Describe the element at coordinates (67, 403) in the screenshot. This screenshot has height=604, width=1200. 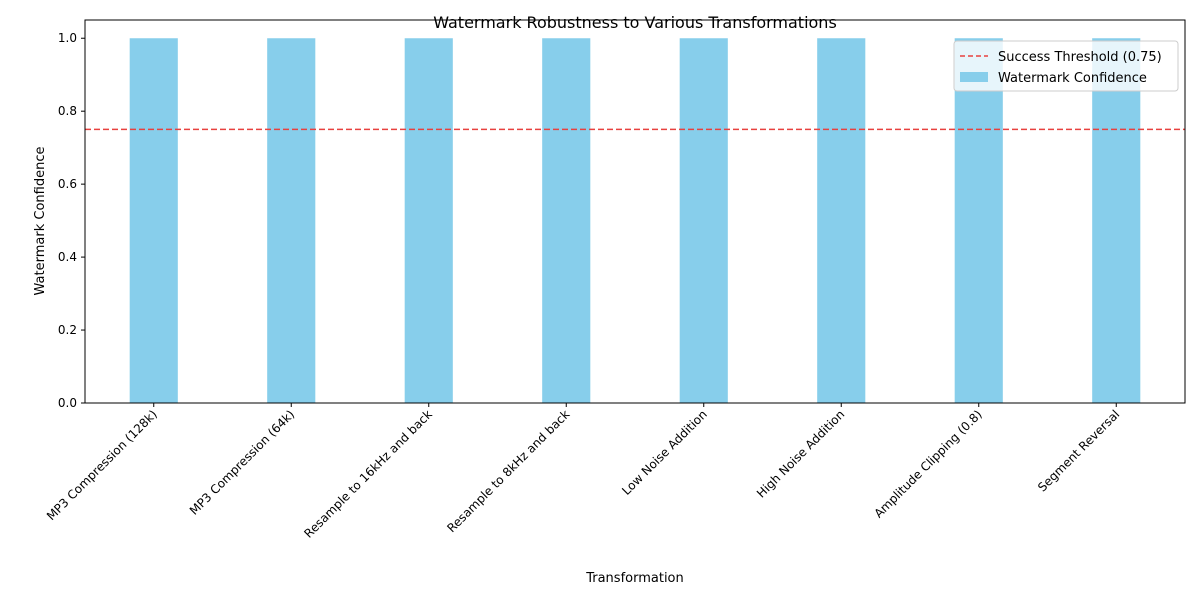
I see `y-tick-label: 0.0` at that location.